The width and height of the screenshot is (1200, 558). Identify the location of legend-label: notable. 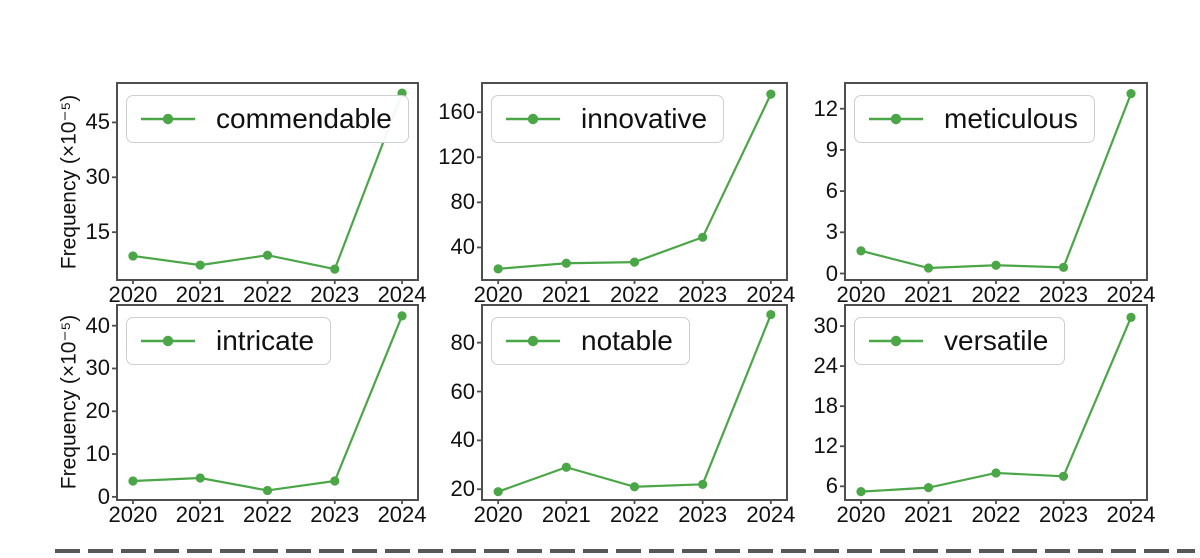
(627, 340).